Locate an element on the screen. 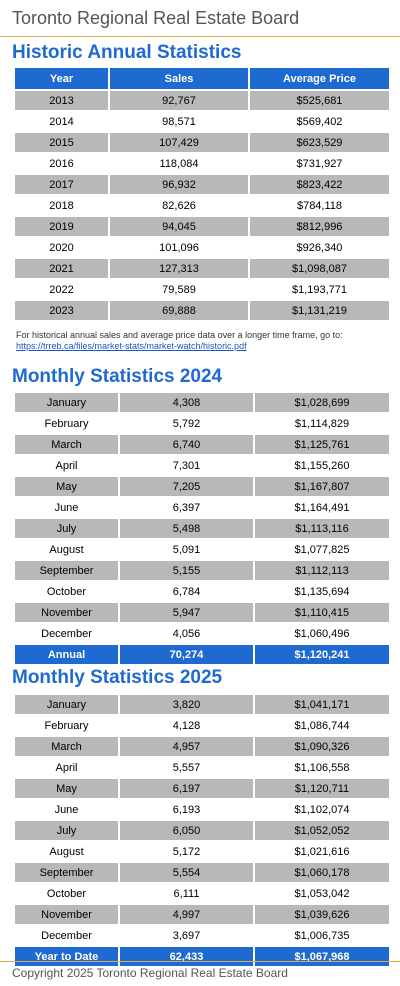 The height and width of the screenshot is (986, 400). cell-sales: 82,626 is located at coordinates (179, 205).